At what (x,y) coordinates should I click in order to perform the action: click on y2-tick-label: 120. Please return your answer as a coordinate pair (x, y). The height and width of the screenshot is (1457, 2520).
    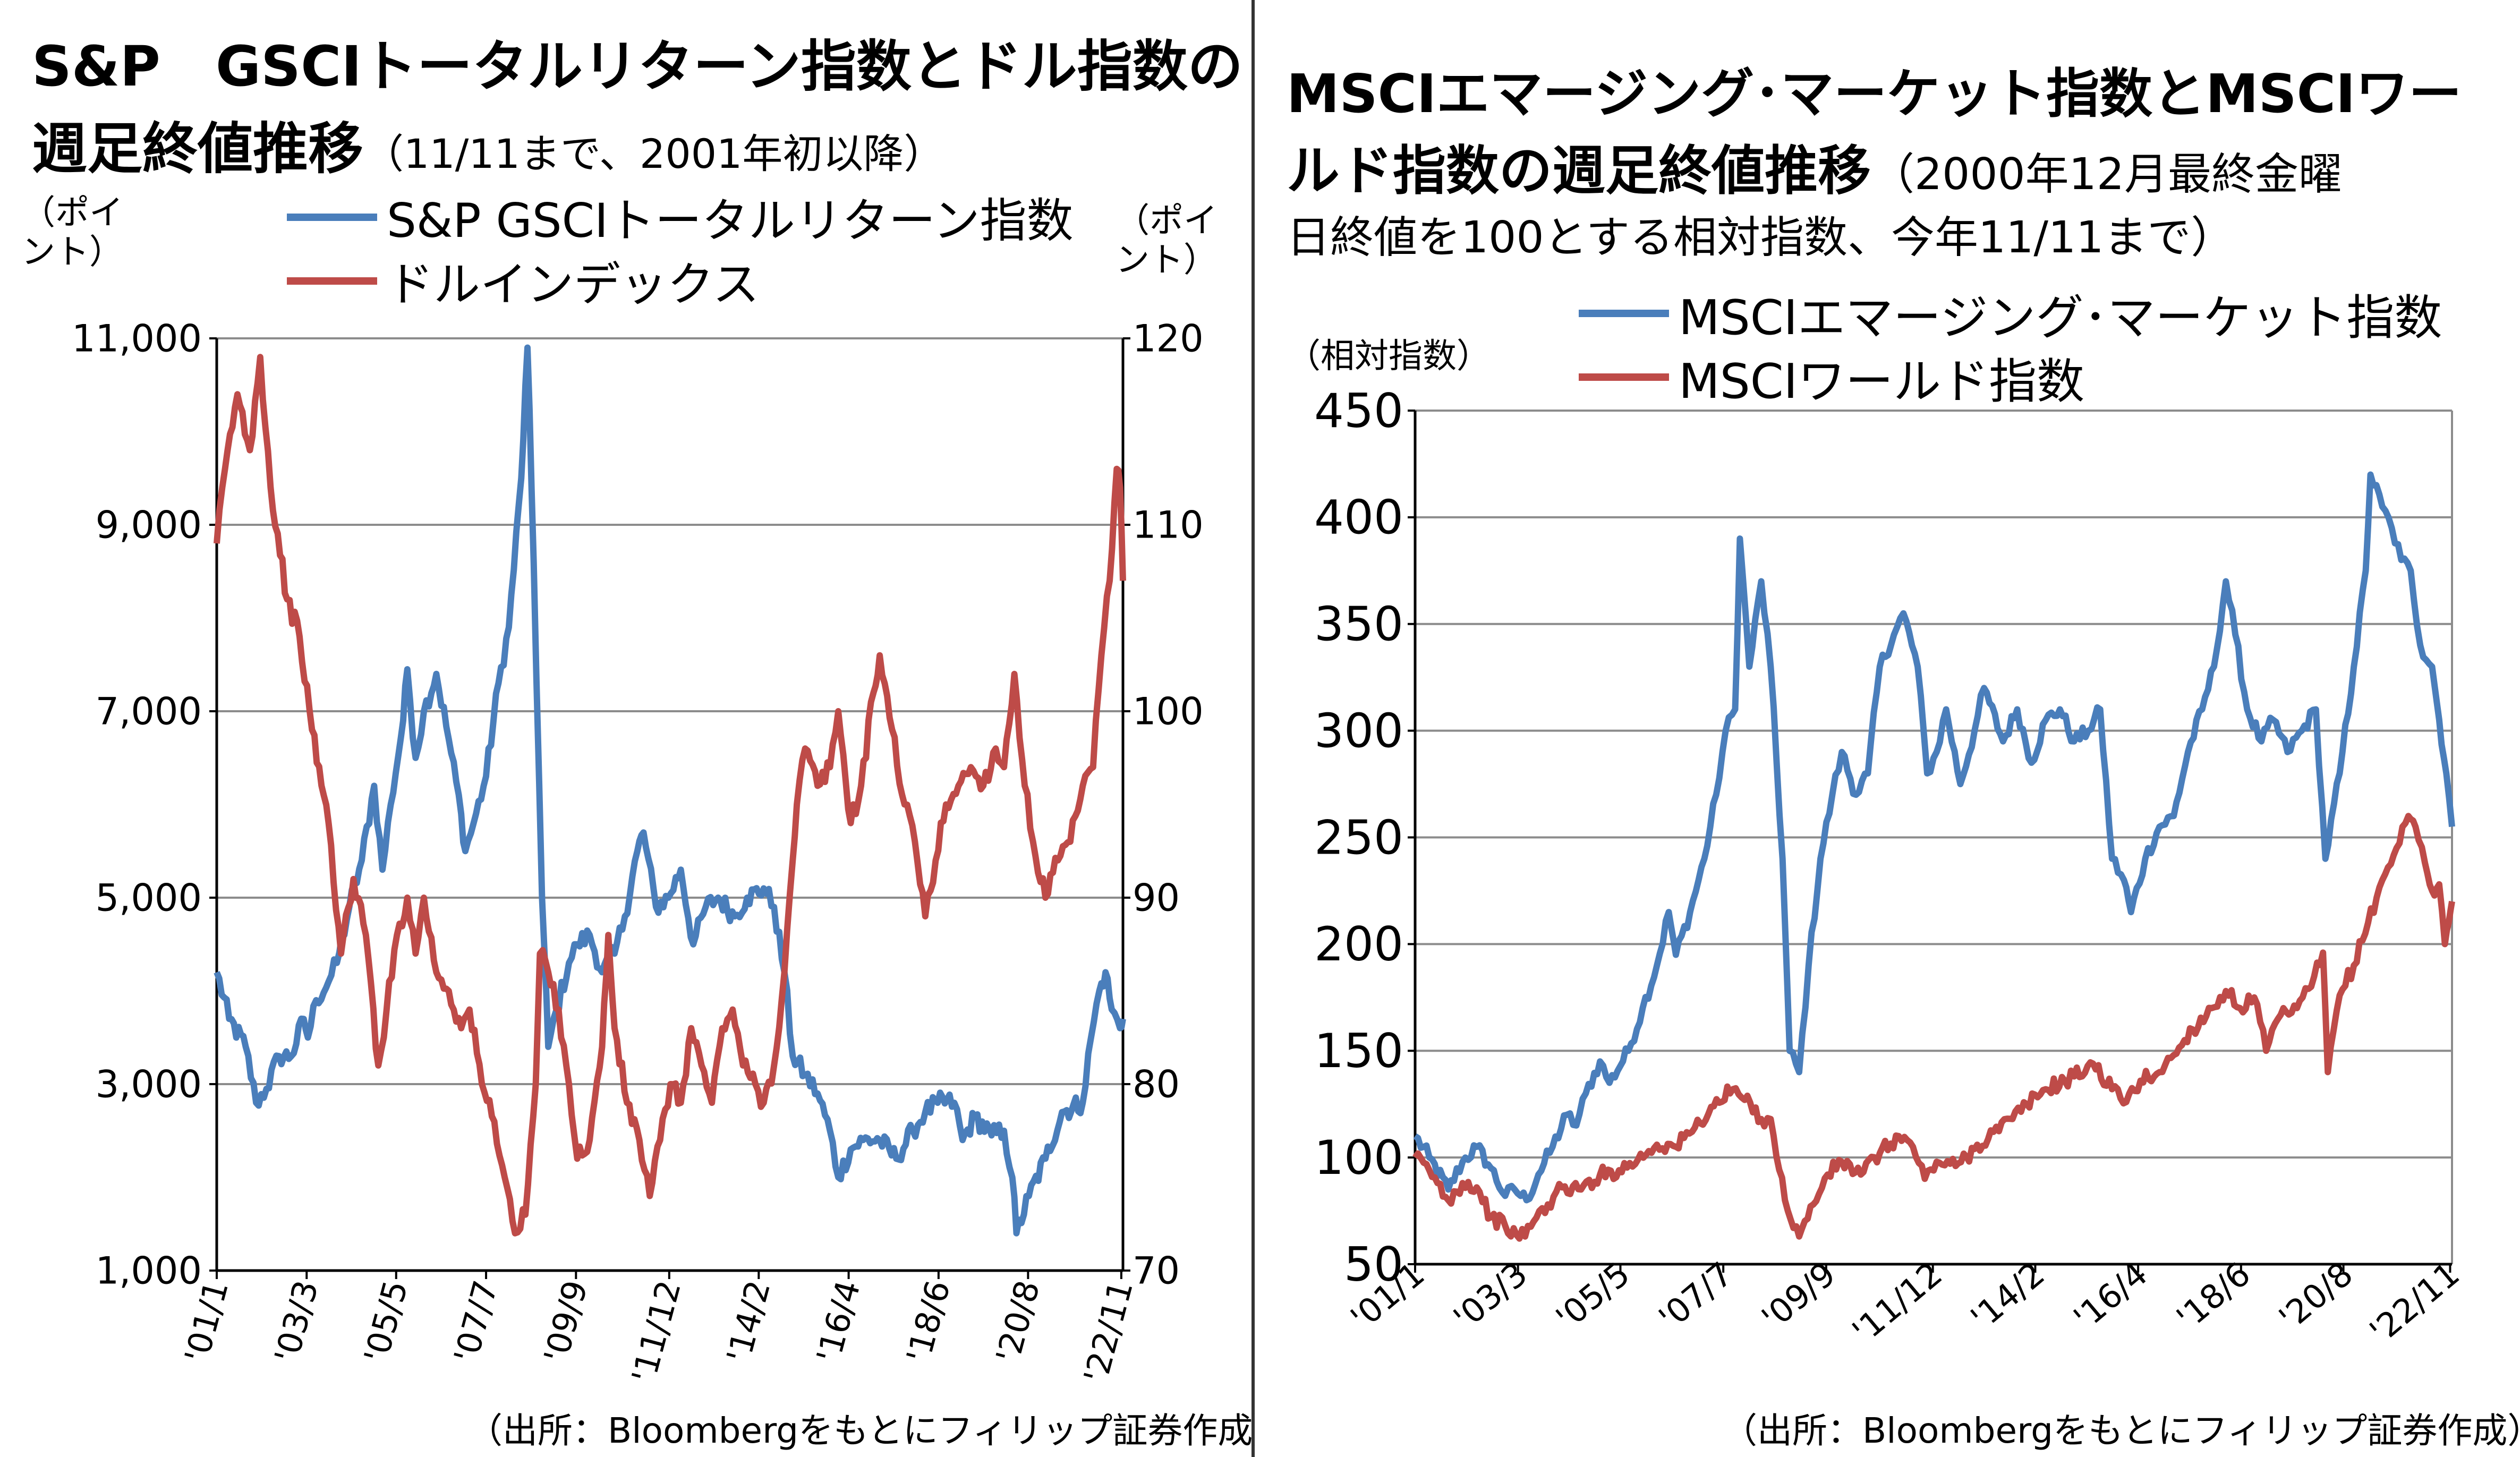
    Looking at the image, I should click on (1168, 339).